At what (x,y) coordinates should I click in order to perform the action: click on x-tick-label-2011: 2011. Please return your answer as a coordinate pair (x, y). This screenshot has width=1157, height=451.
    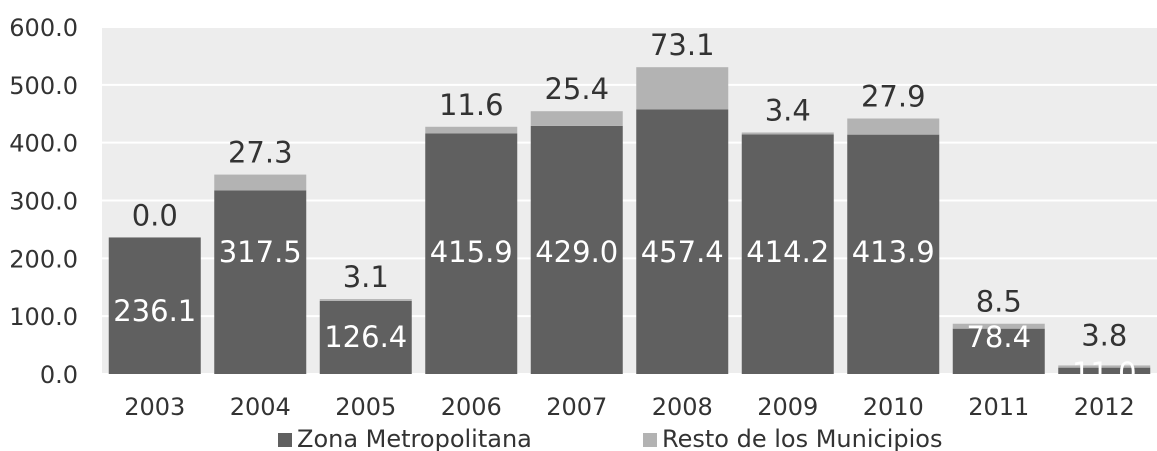
    Looking at the image, I should click on (998, 407).